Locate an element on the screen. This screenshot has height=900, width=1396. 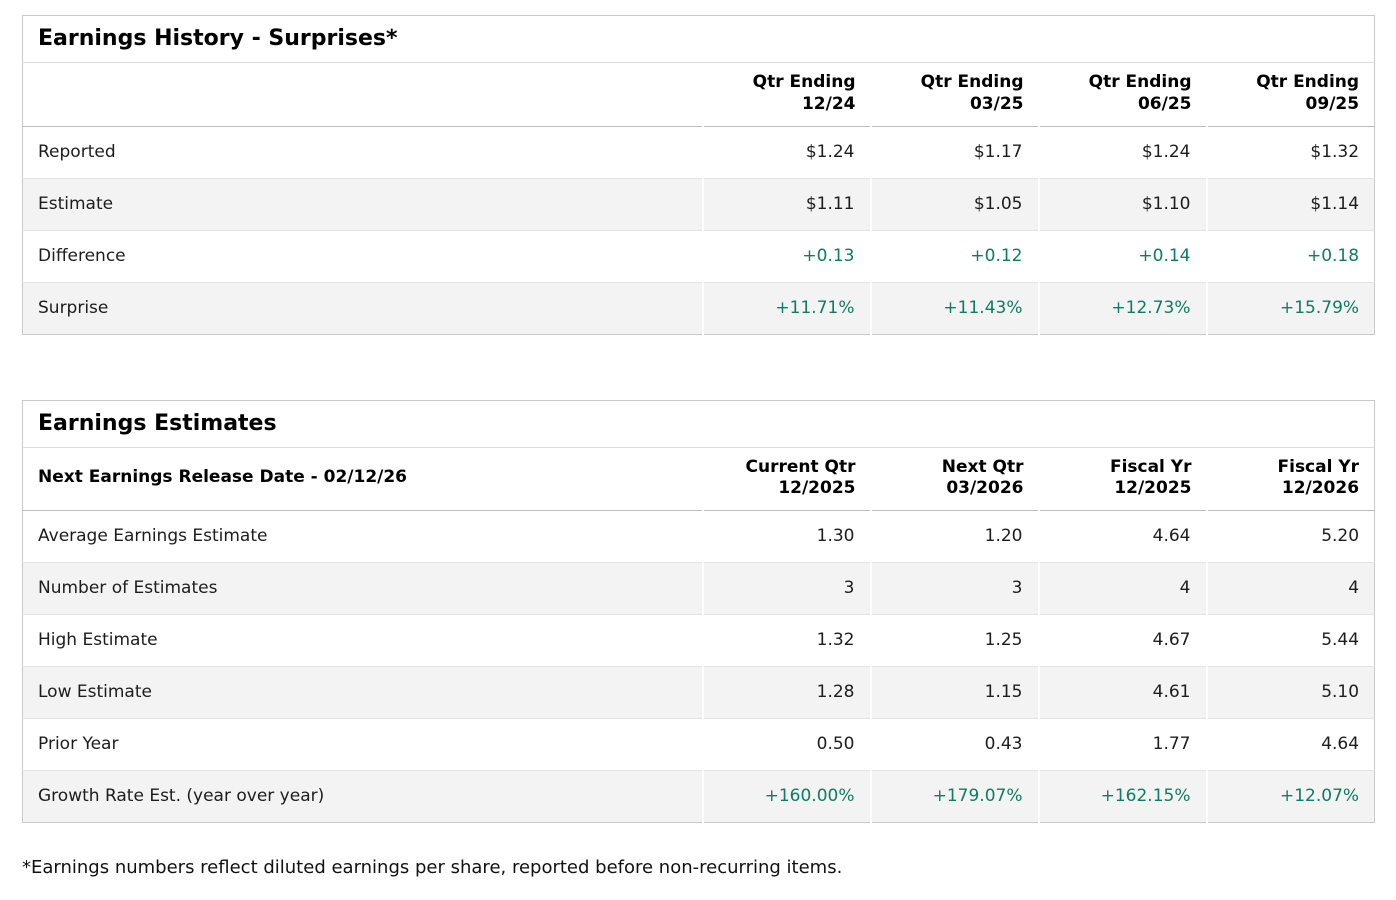
table-row: Prior Year 0.50 0.43 1.77 4.64 is located at coordinates (698, 744).